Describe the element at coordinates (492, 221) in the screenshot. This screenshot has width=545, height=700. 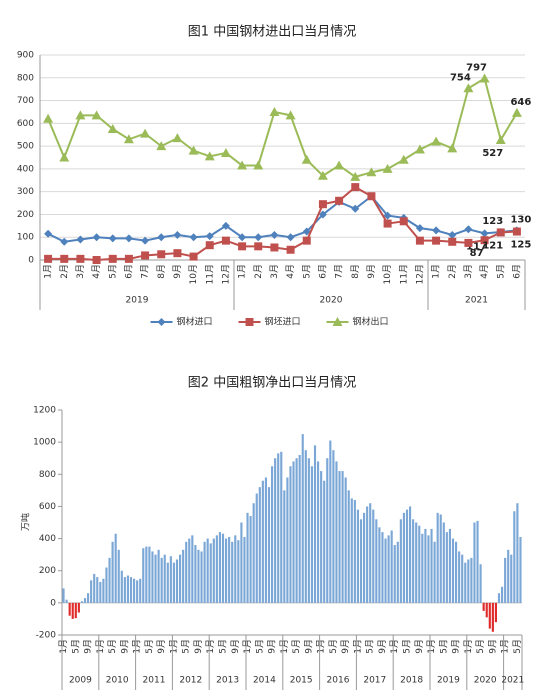
I see `data-label: 123` at that location.